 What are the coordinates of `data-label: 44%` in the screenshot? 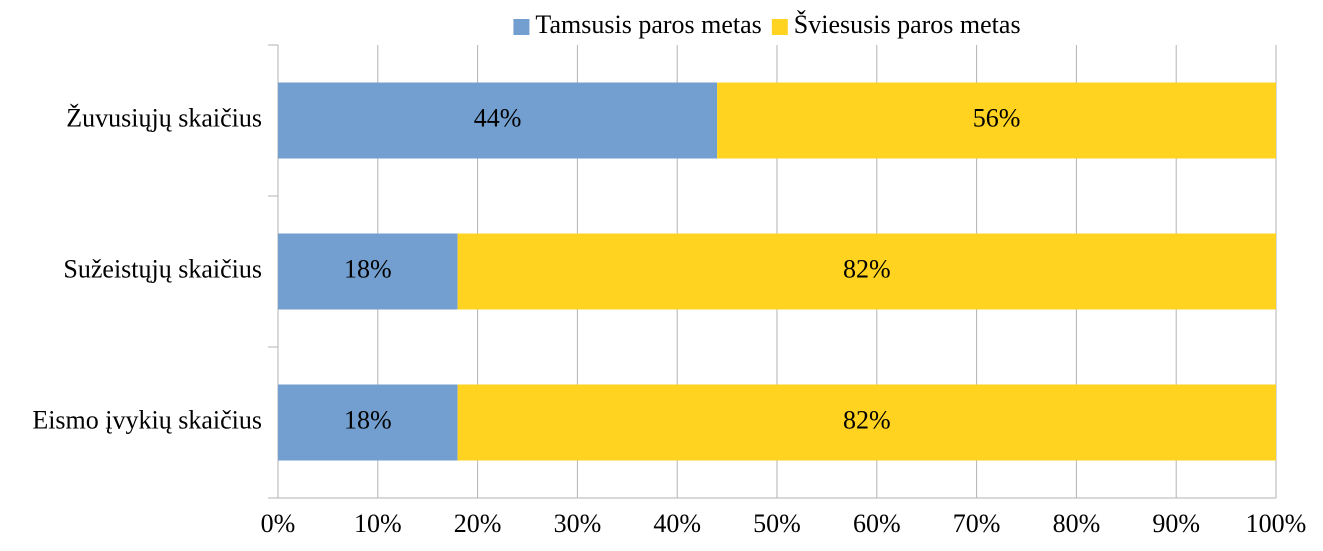 It's located at (498, 117).